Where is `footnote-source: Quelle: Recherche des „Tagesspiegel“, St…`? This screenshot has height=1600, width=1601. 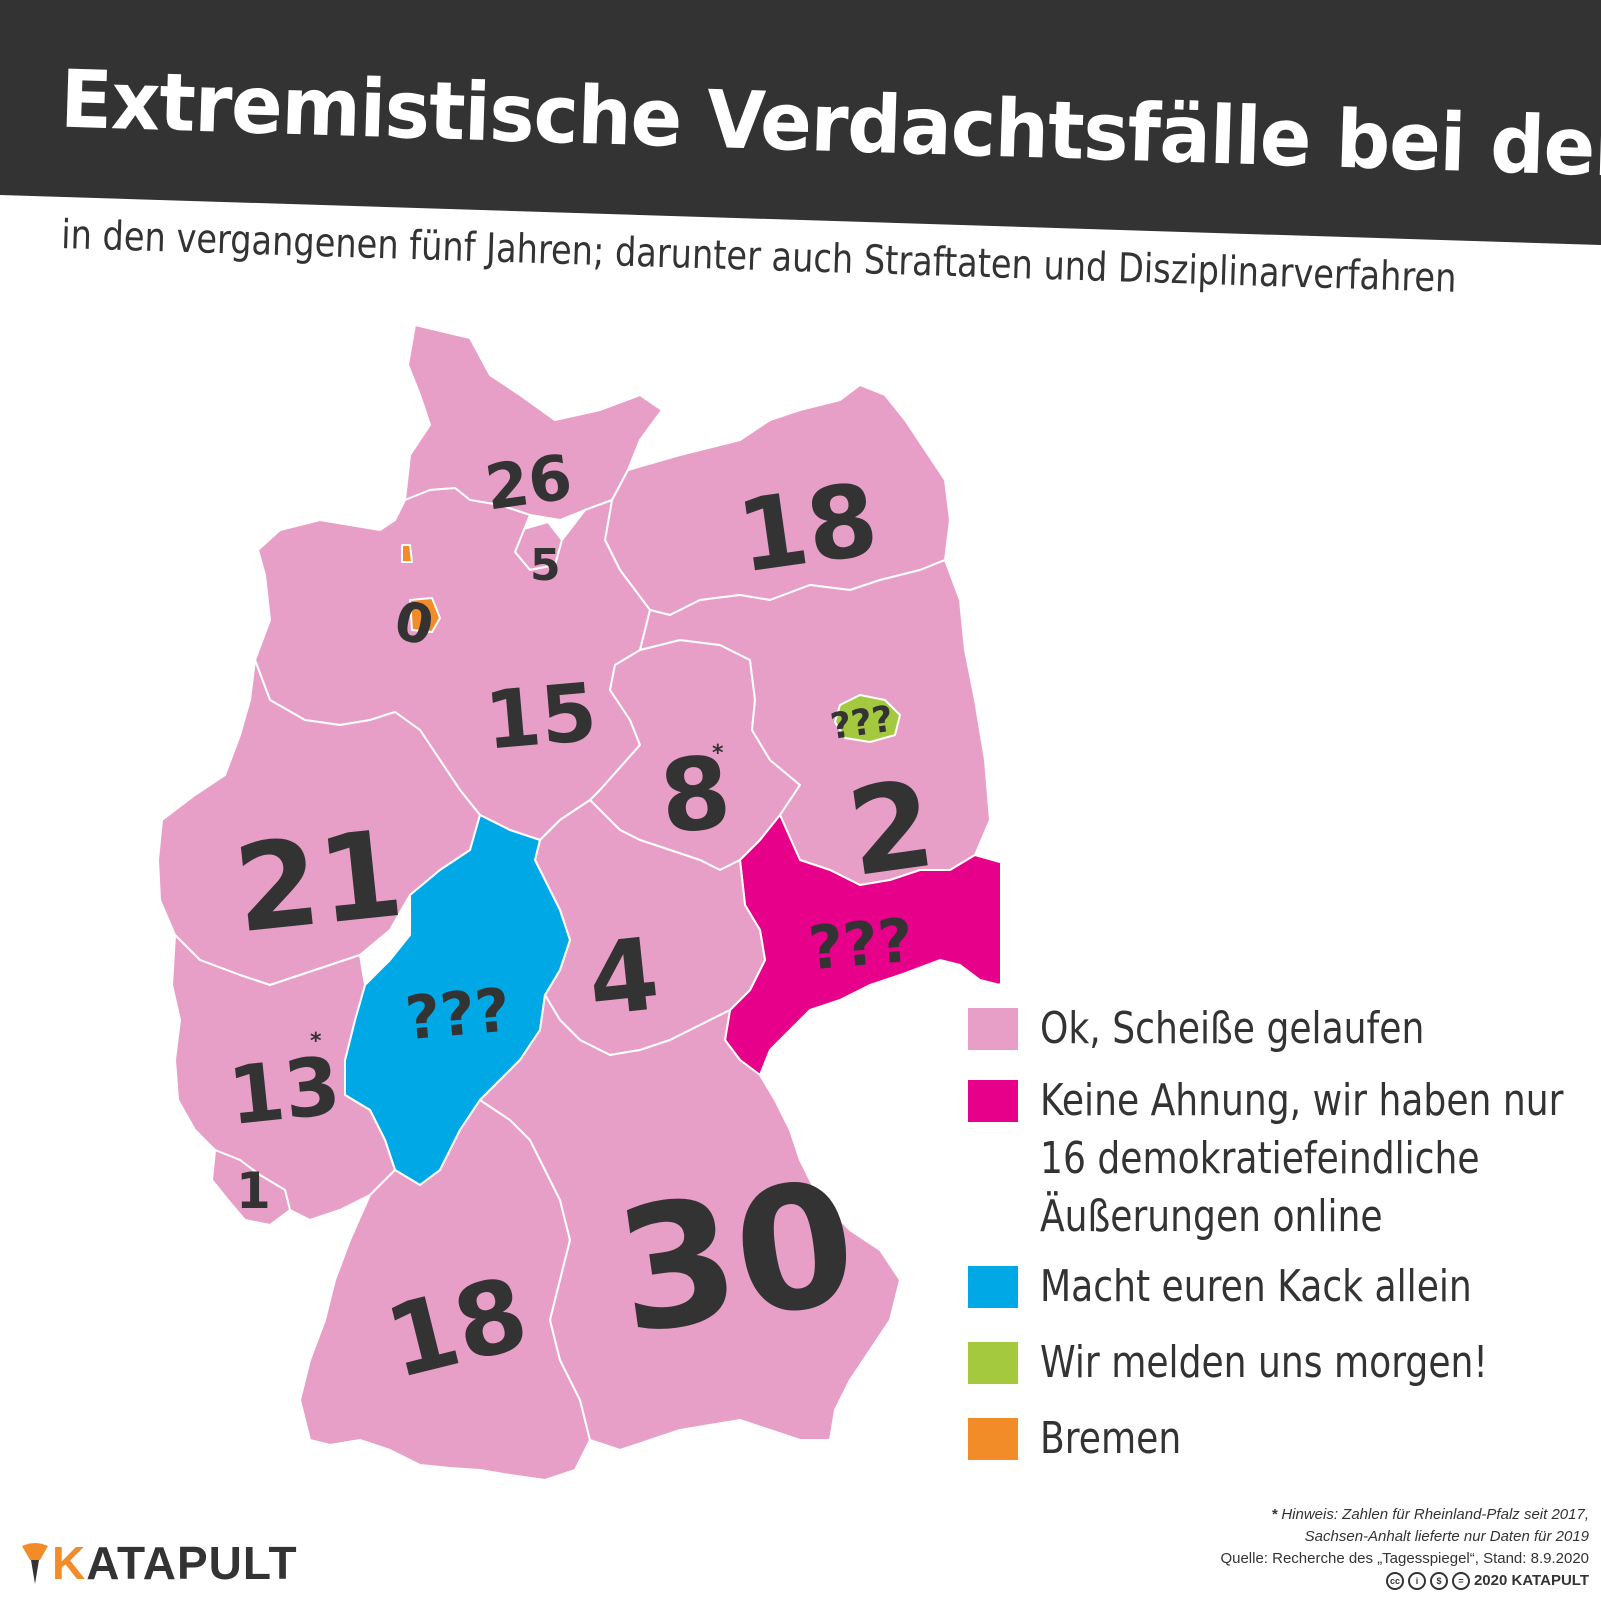
footnote-source: Quelle: Recherche des „Tagesspiegel“, St… is located at coordinates (1404, 1558).